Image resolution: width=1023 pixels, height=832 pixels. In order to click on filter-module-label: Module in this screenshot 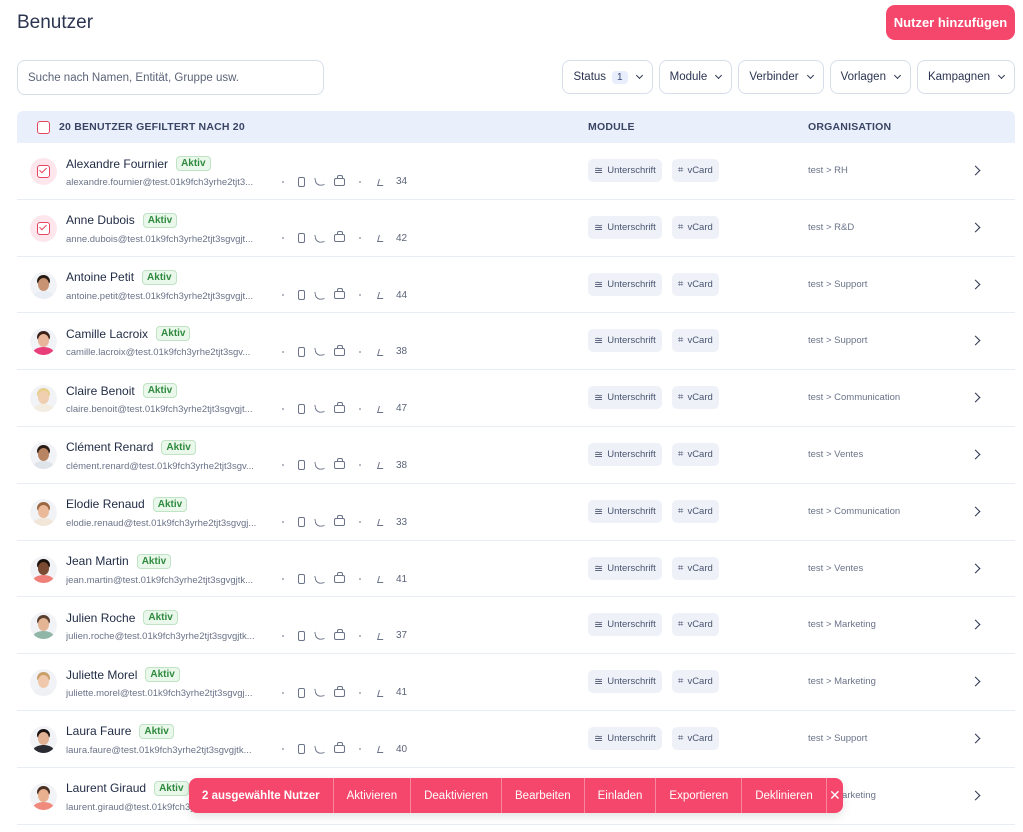, I will do `click(688, 77)`.